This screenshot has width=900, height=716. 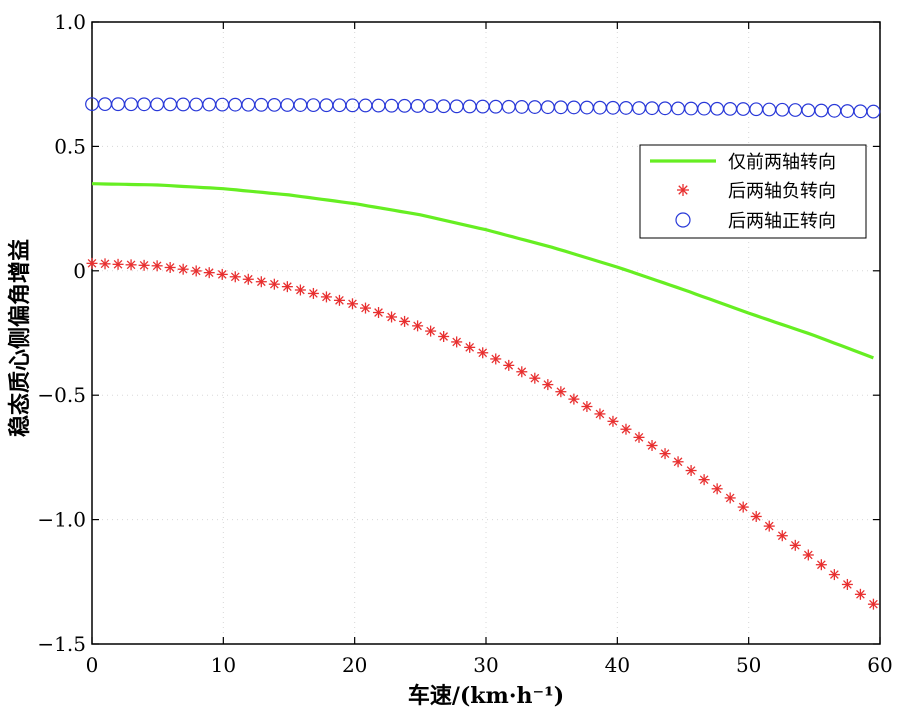 I want to click on y-tick-label: 1.0, so click(x=70, y=22).